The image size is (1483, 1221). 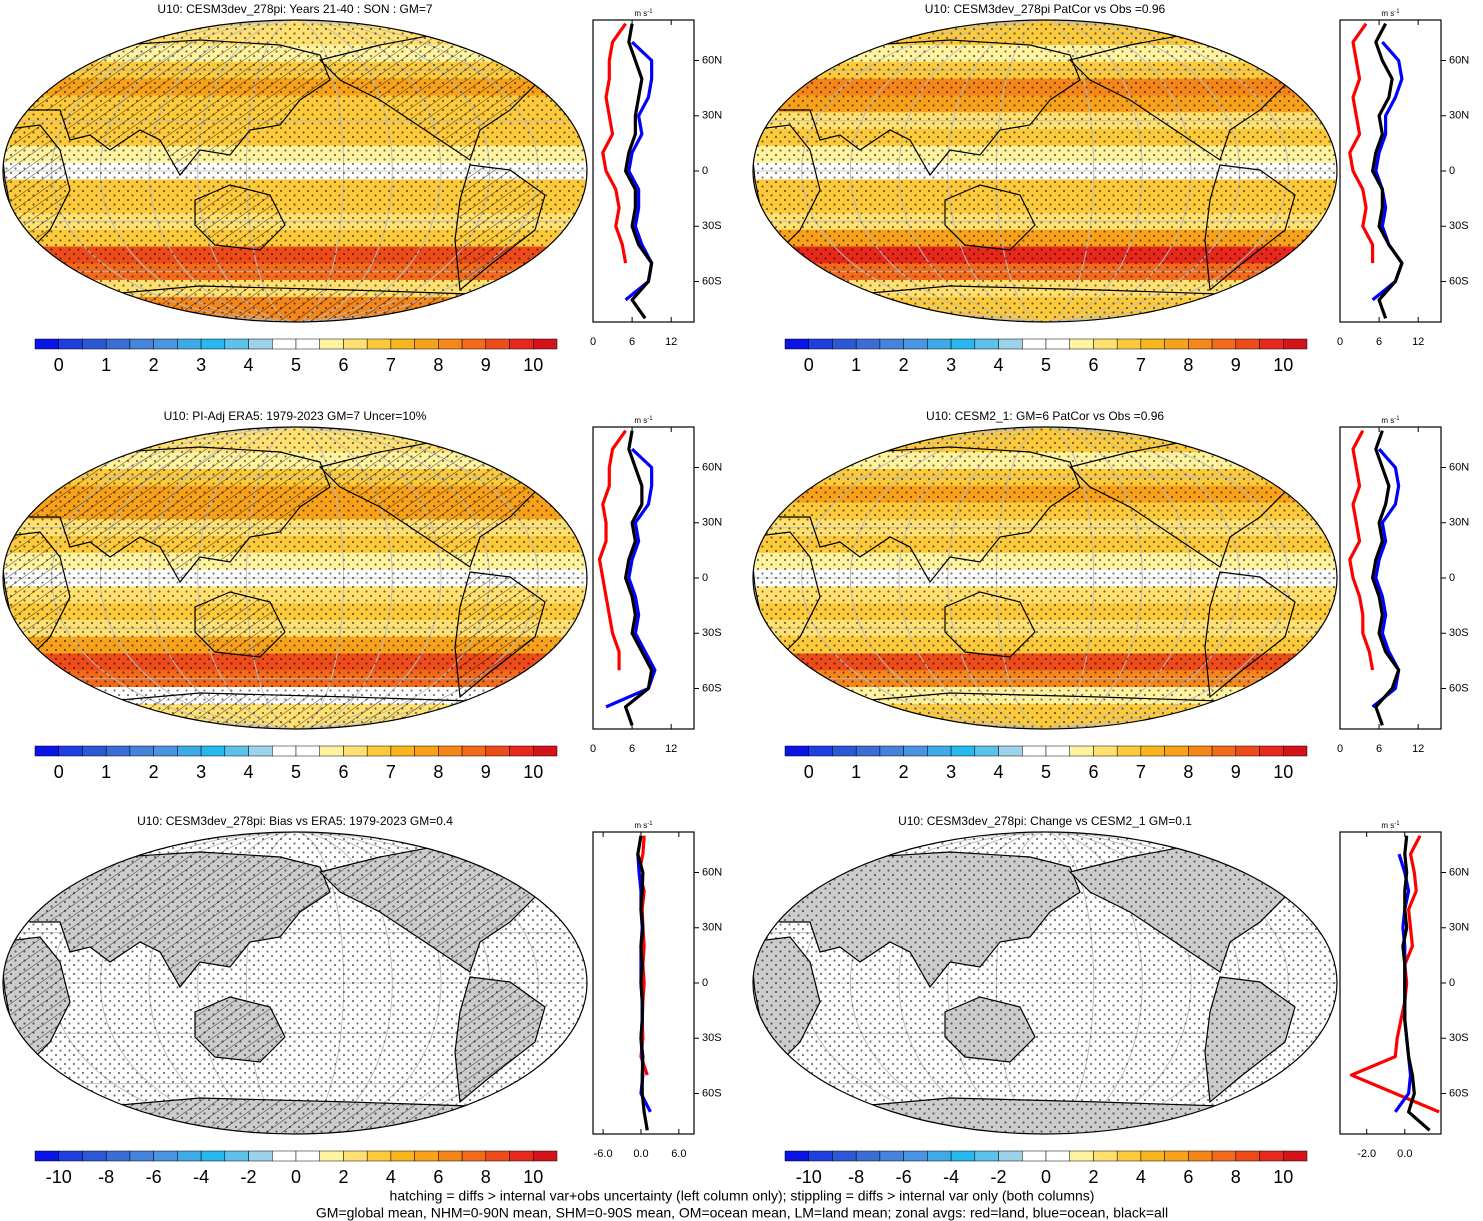 What do you see at coordinates (505, 847) in the screenshot?
I see `hatching` at bounding box center [505, 847].